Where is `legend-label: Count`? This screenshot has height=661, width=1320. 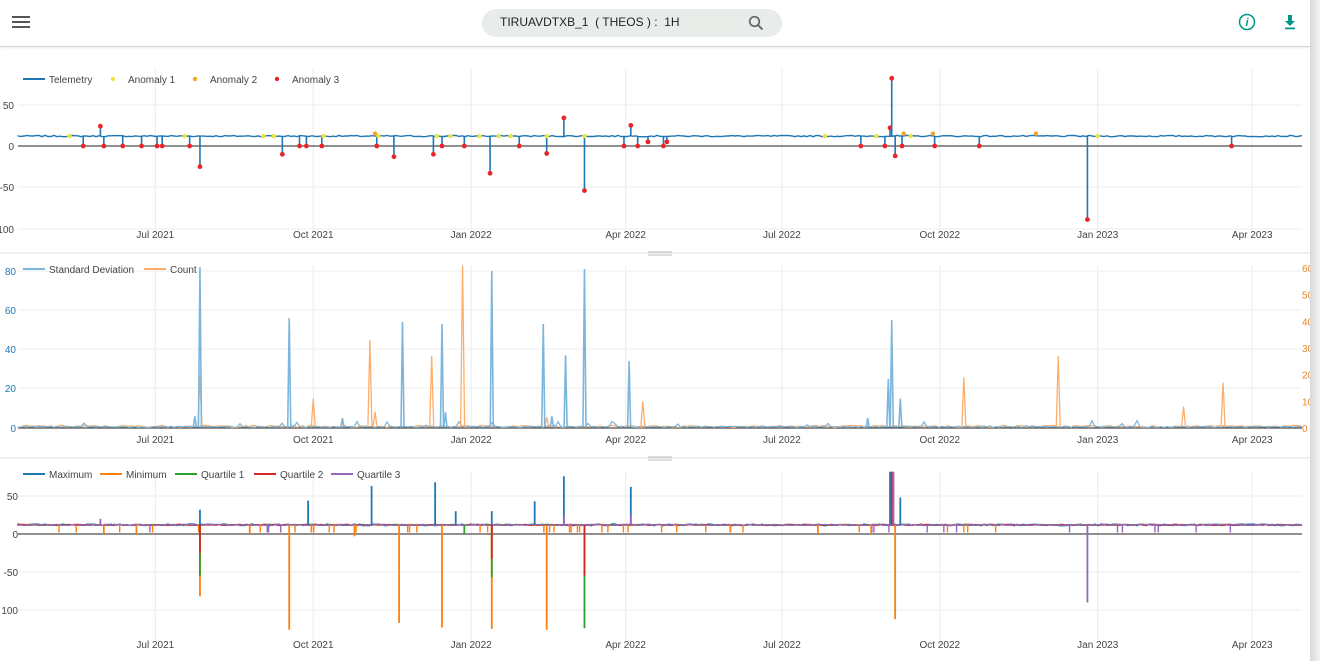 legend-label: Count is located at coordinates (183, 270).